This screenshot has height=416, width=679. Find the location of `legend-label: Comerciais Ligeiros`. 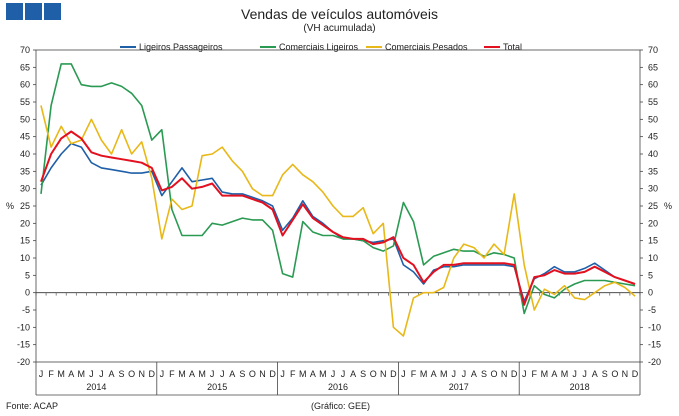

legend-label: Comerciais Ligeiros is located at coordinates (319, 47).